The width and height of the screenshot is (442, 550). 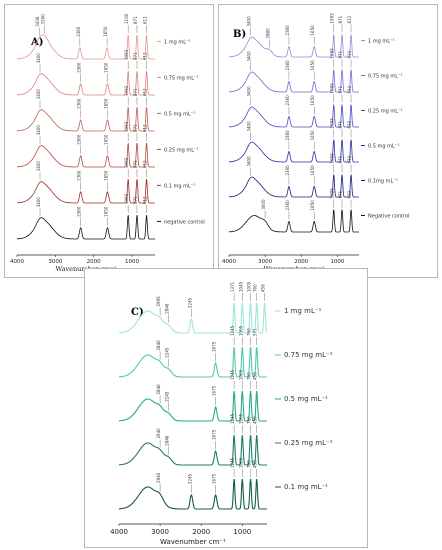 I want to click on peak-label: 760, so click(x=249, y=420).